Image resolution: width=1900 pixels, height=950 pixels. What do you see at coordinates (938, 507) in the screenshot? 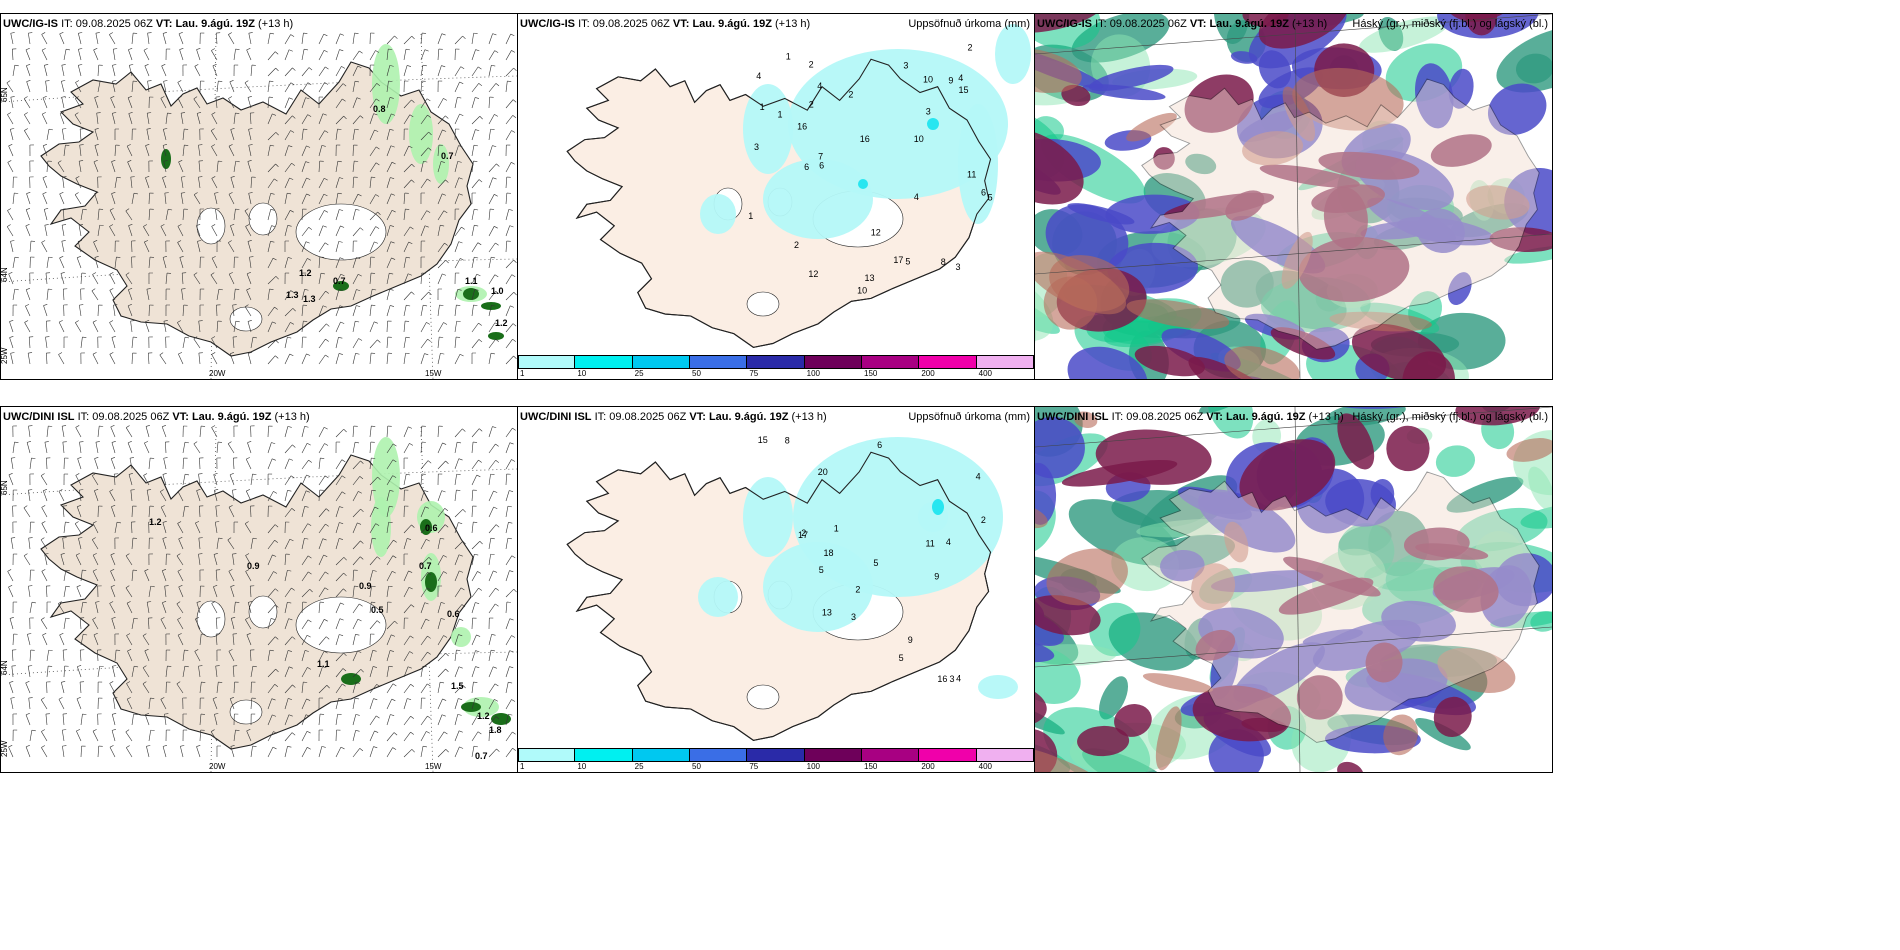
I see `precip-core` at bounding box center [938, 507].